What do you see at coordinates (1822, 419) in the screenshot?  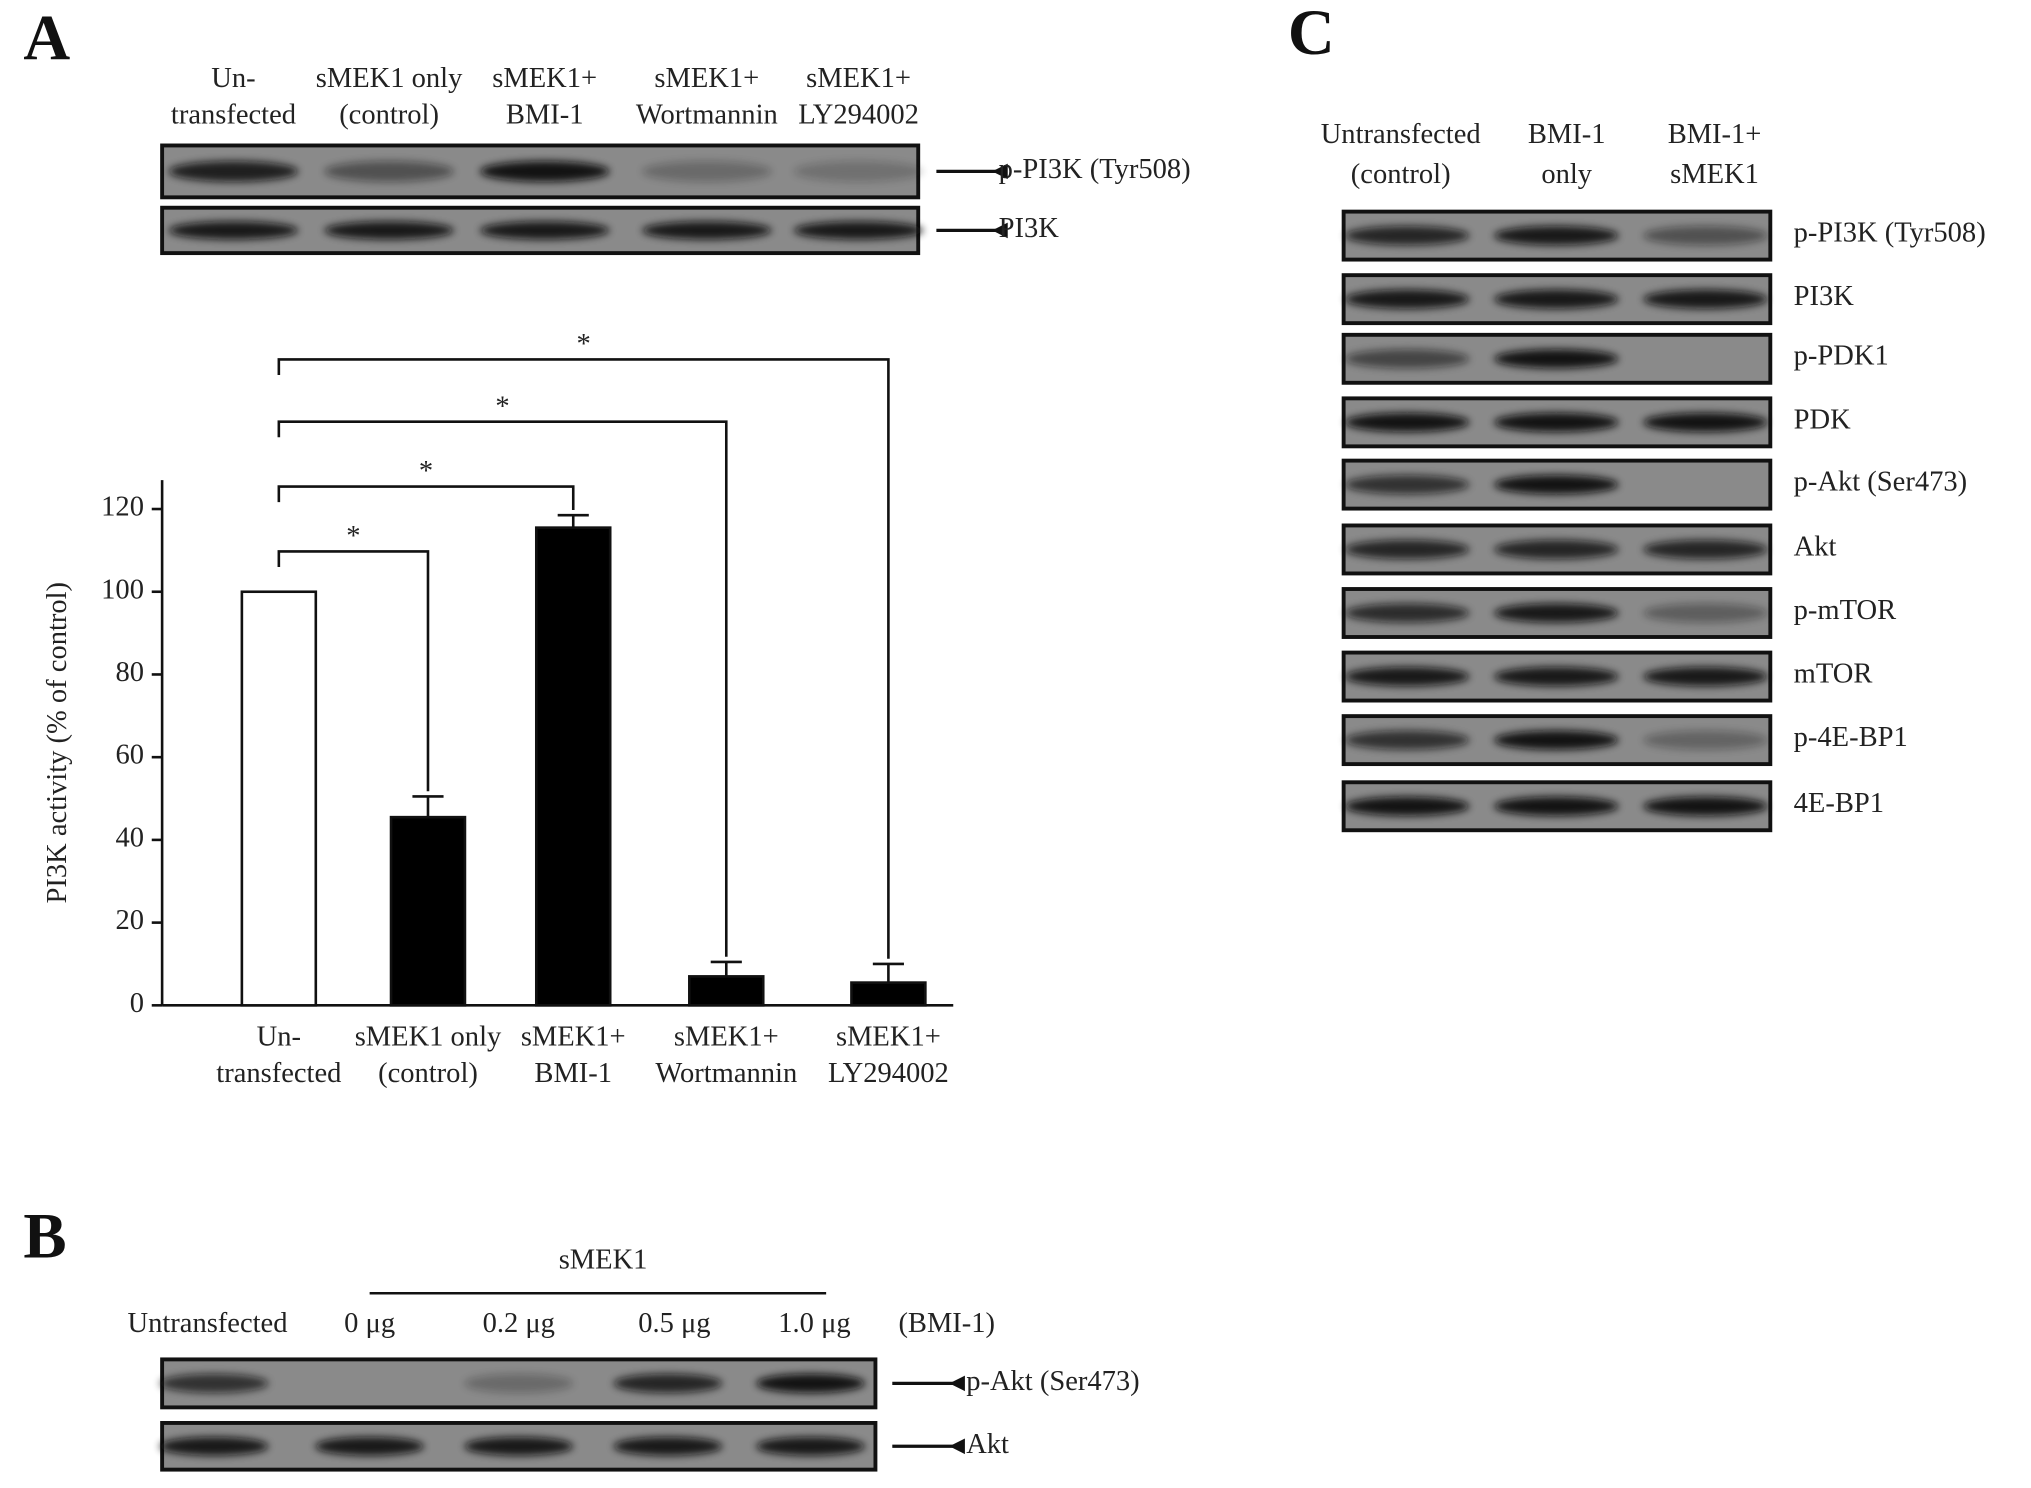 I see `blot-label: PDK` at bounding box center [1822, 419].